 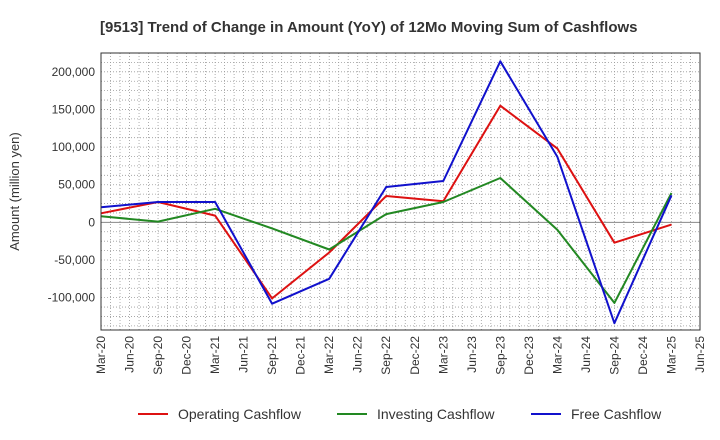 I want to click on legend-item-operating-cashflow: Operating Cashflow, so click(x=220, y=414).